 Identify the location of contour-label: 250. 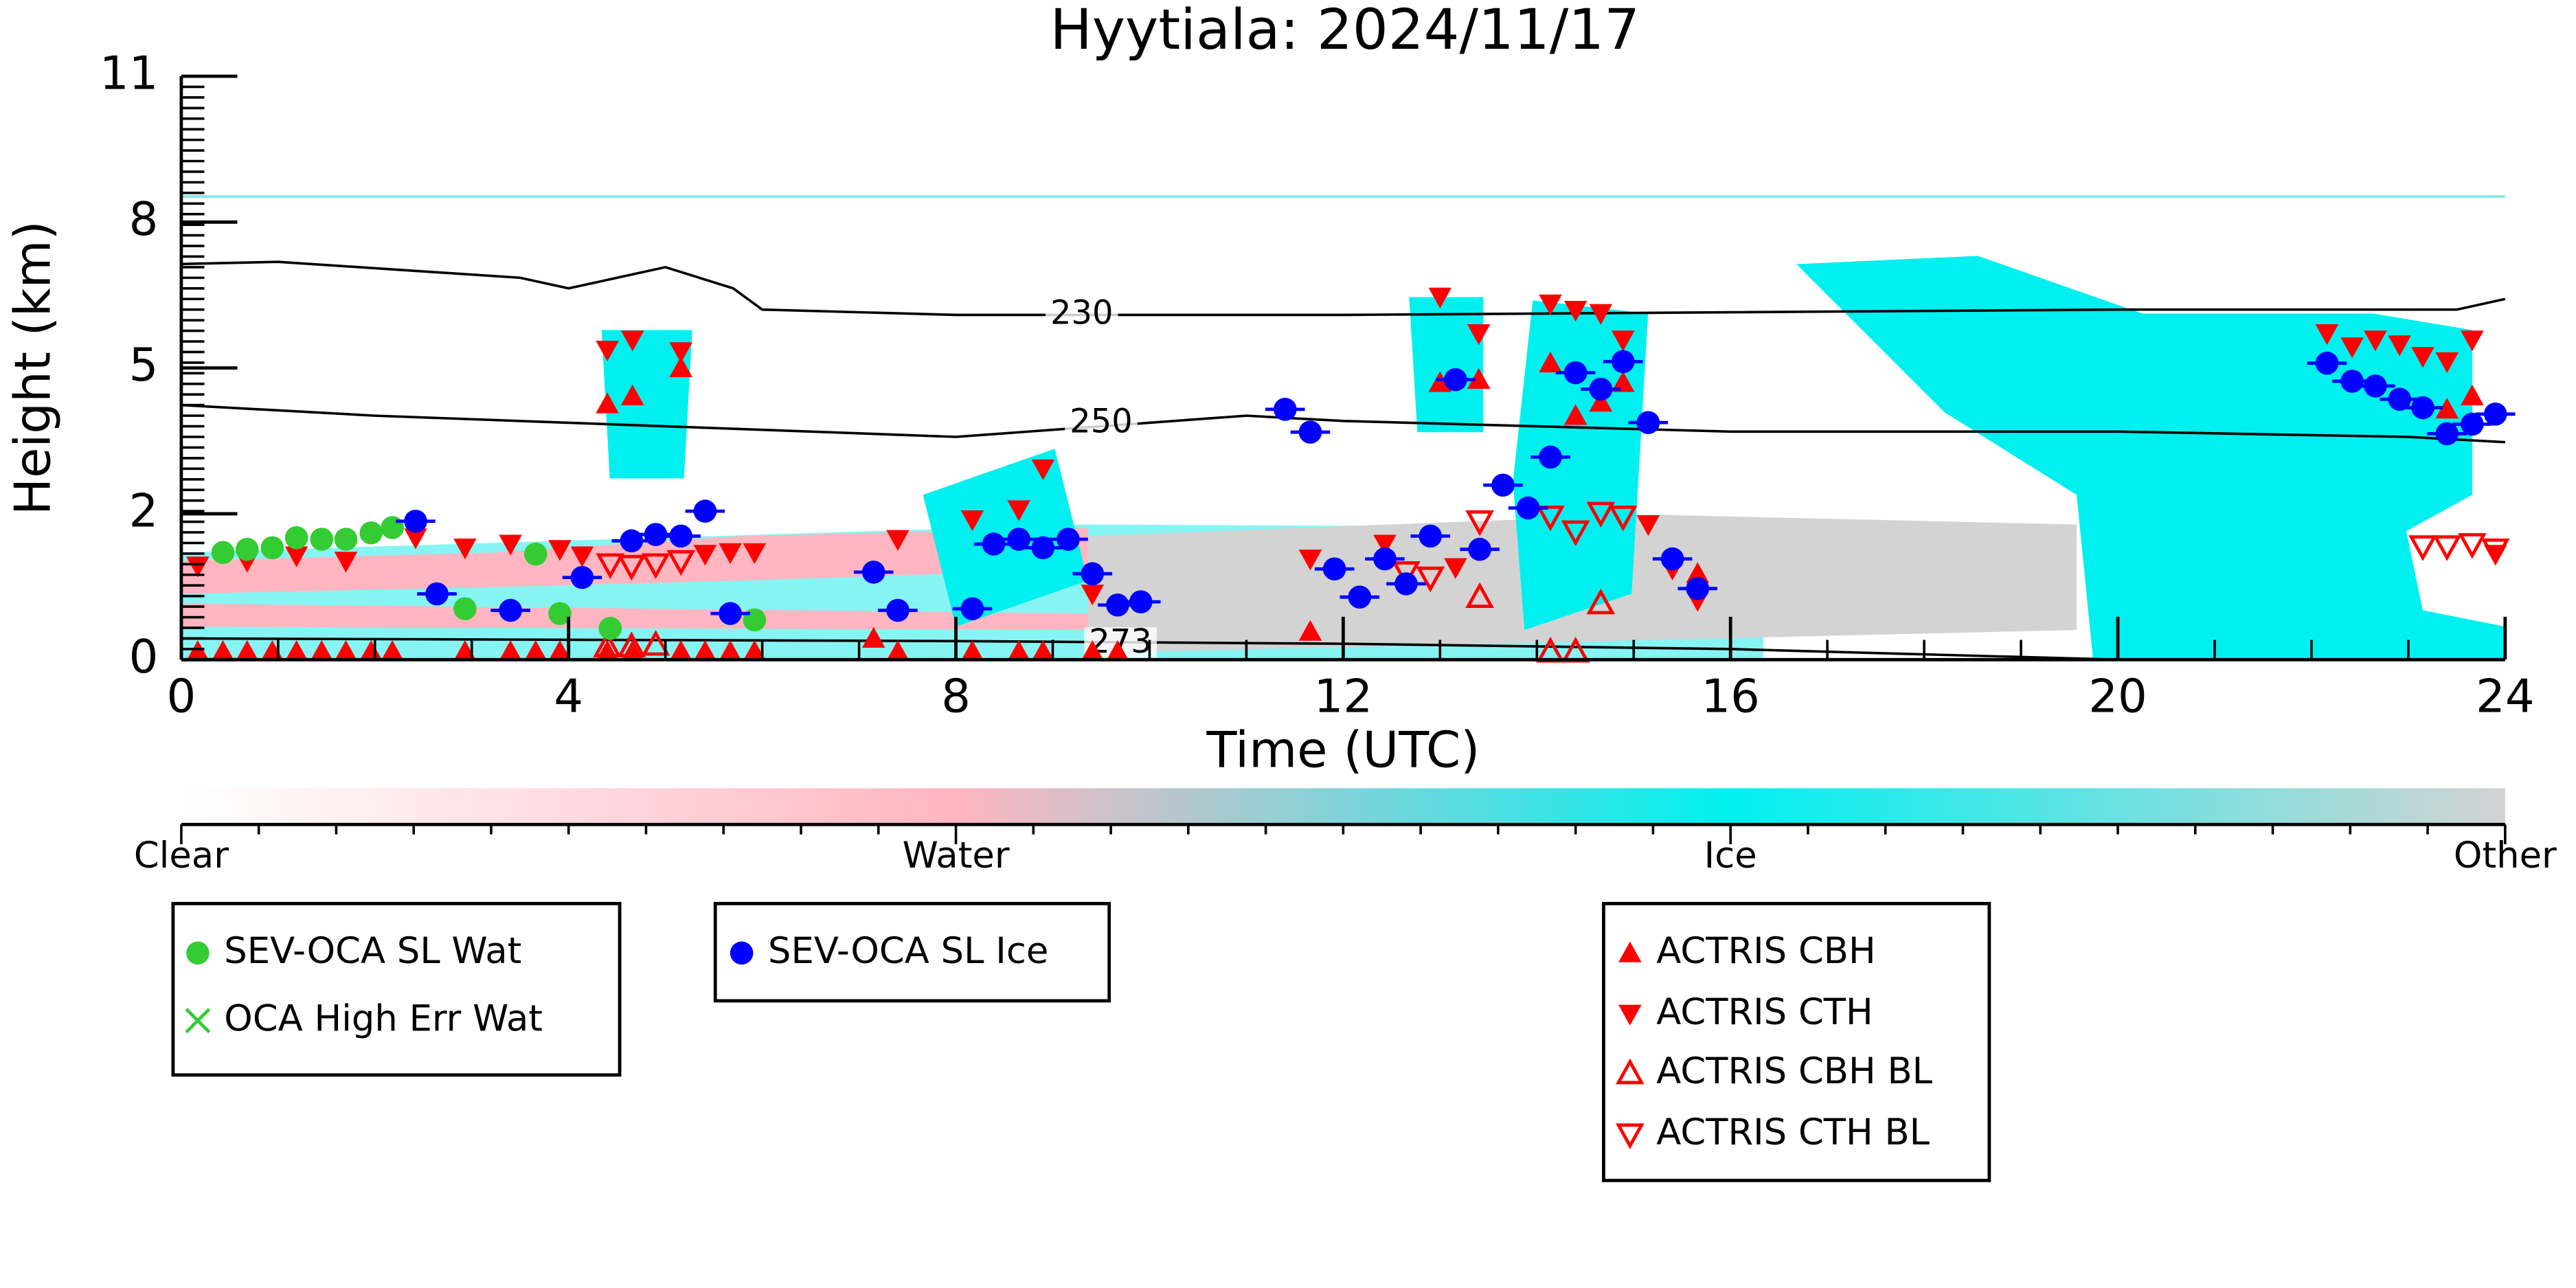
(1101, 422).